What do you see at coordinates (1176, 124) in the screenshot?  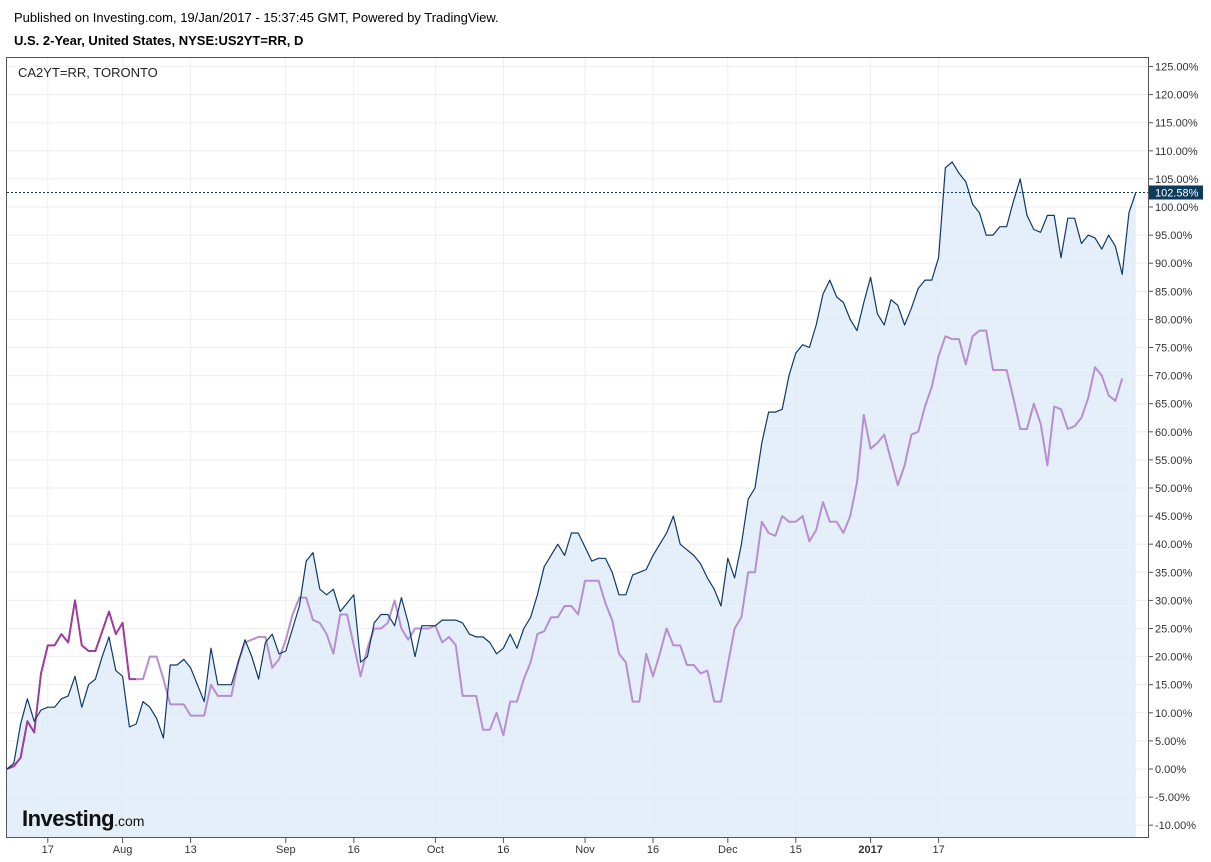 I see `y-tick-label: 115.00%` at bounding box center [1176, 124].